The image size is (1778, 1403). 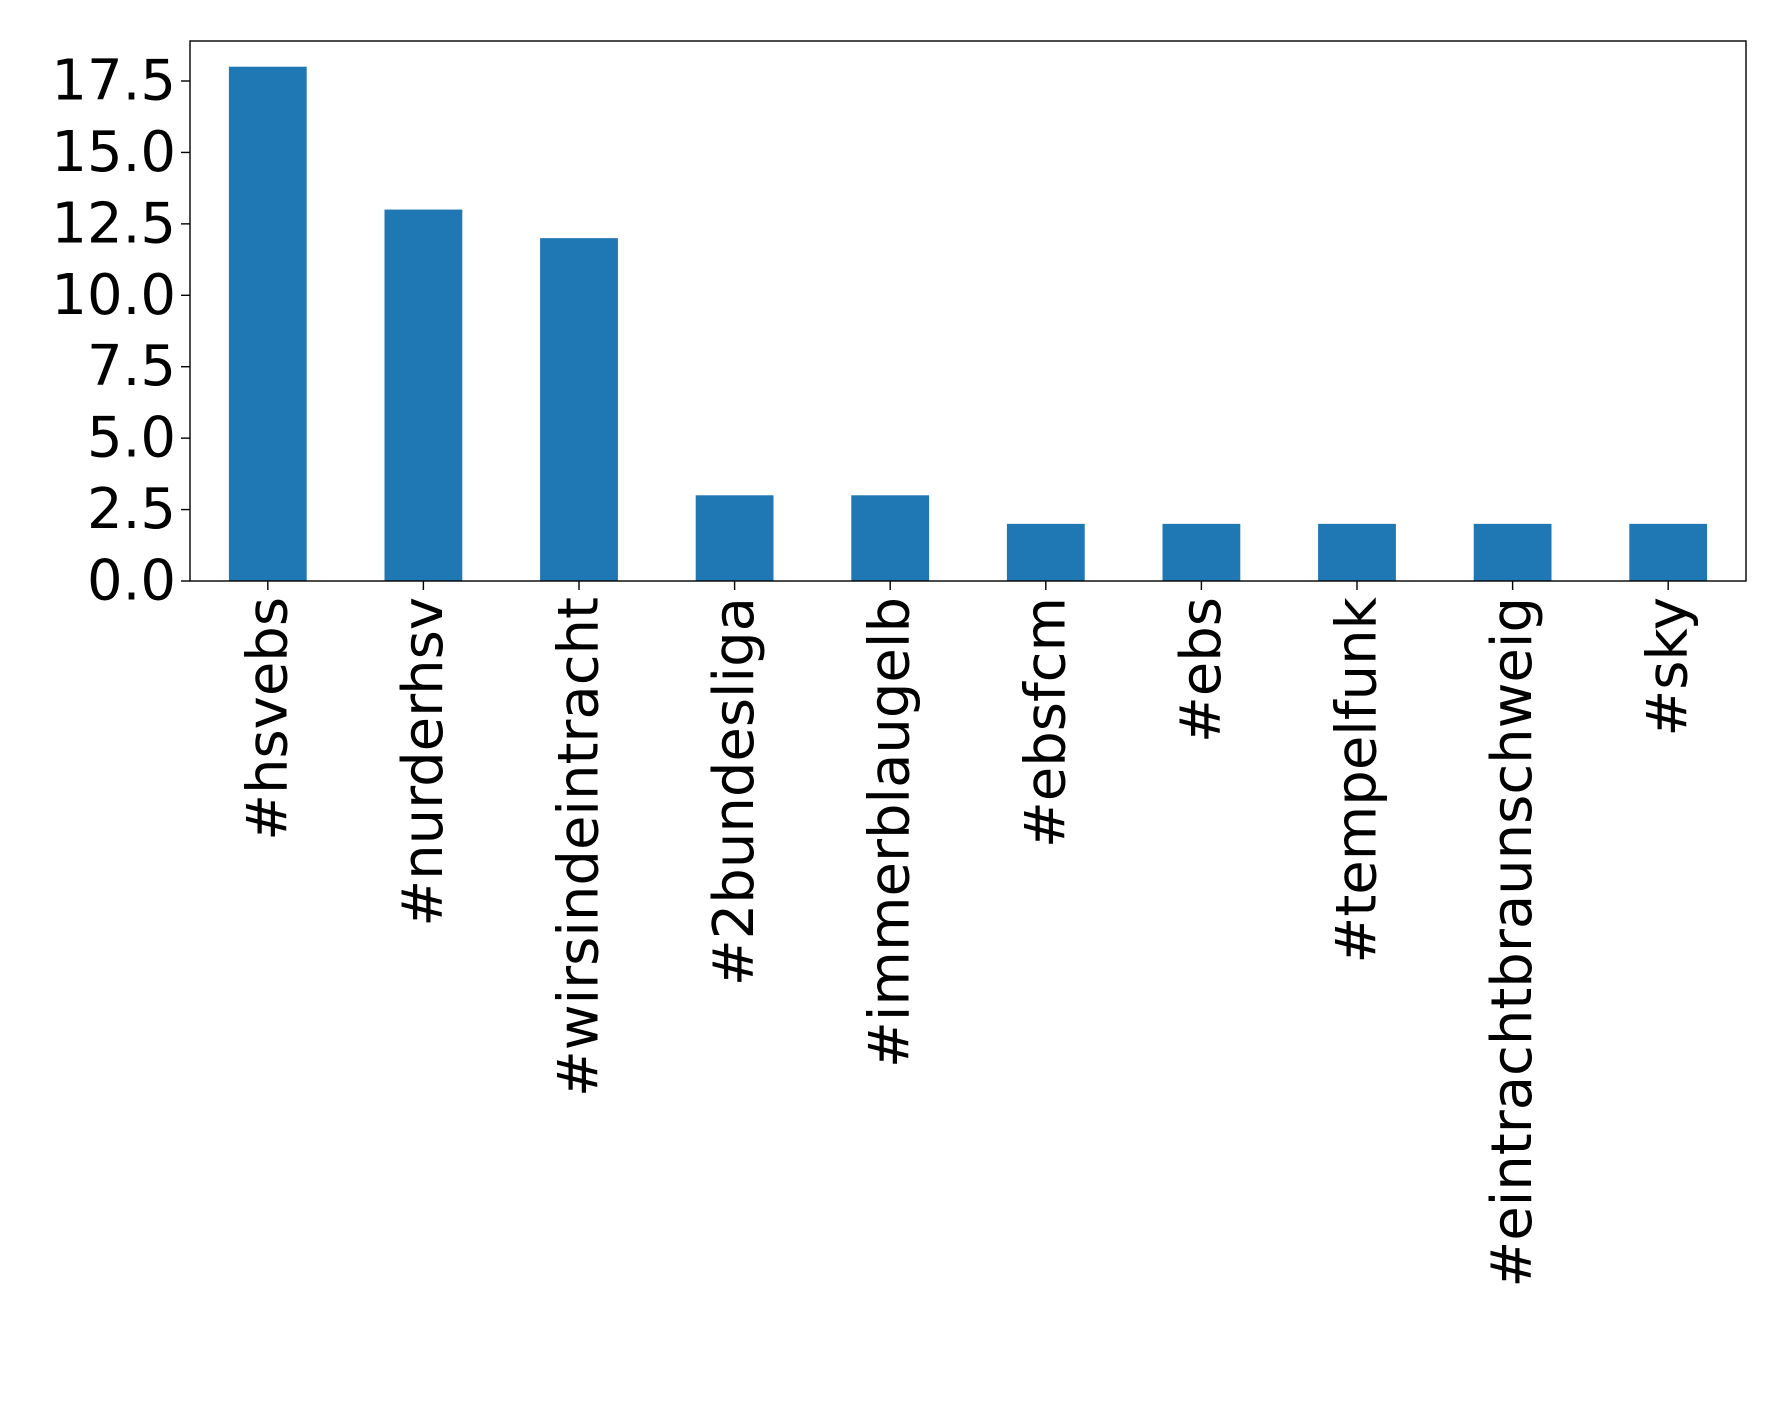 I want to click on bar-wirsindeintracht, so click(x=579, y=409).